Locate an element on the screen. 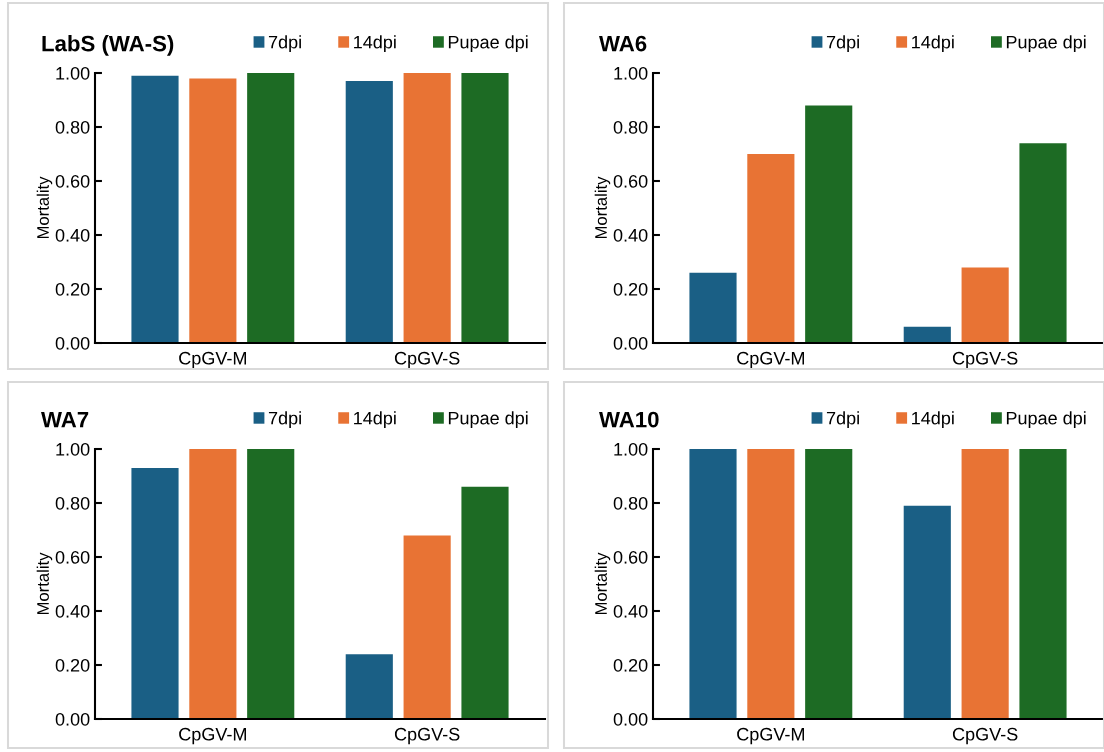 This screenshot has height=752, width=1104. chart-title: WA7 is located at coordinates (65, 419).